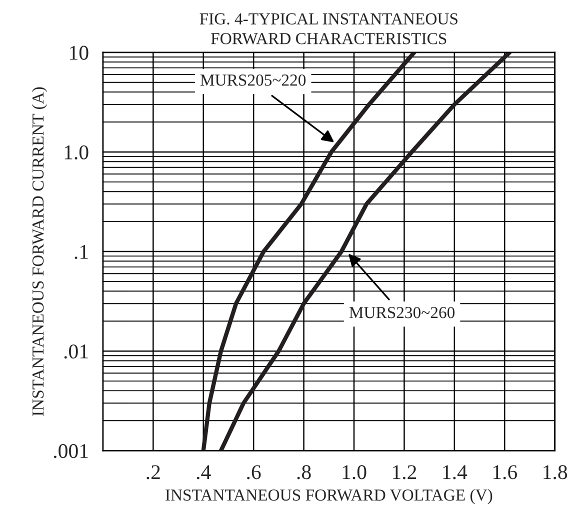 Image resolution: width=572 pixels, height=524 pixels. I want to click on annotation: MURS230~260, so click(402, 312).